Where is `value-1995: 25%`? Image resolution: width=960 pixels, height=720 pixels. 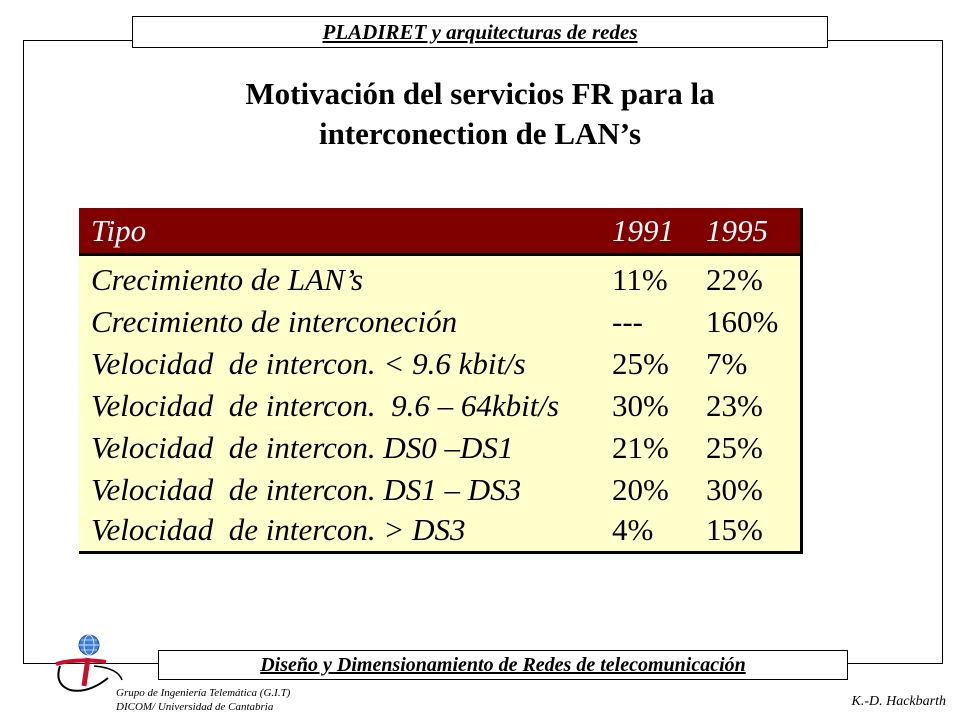 value-1995: 25% is located at coordinates (734, 447).